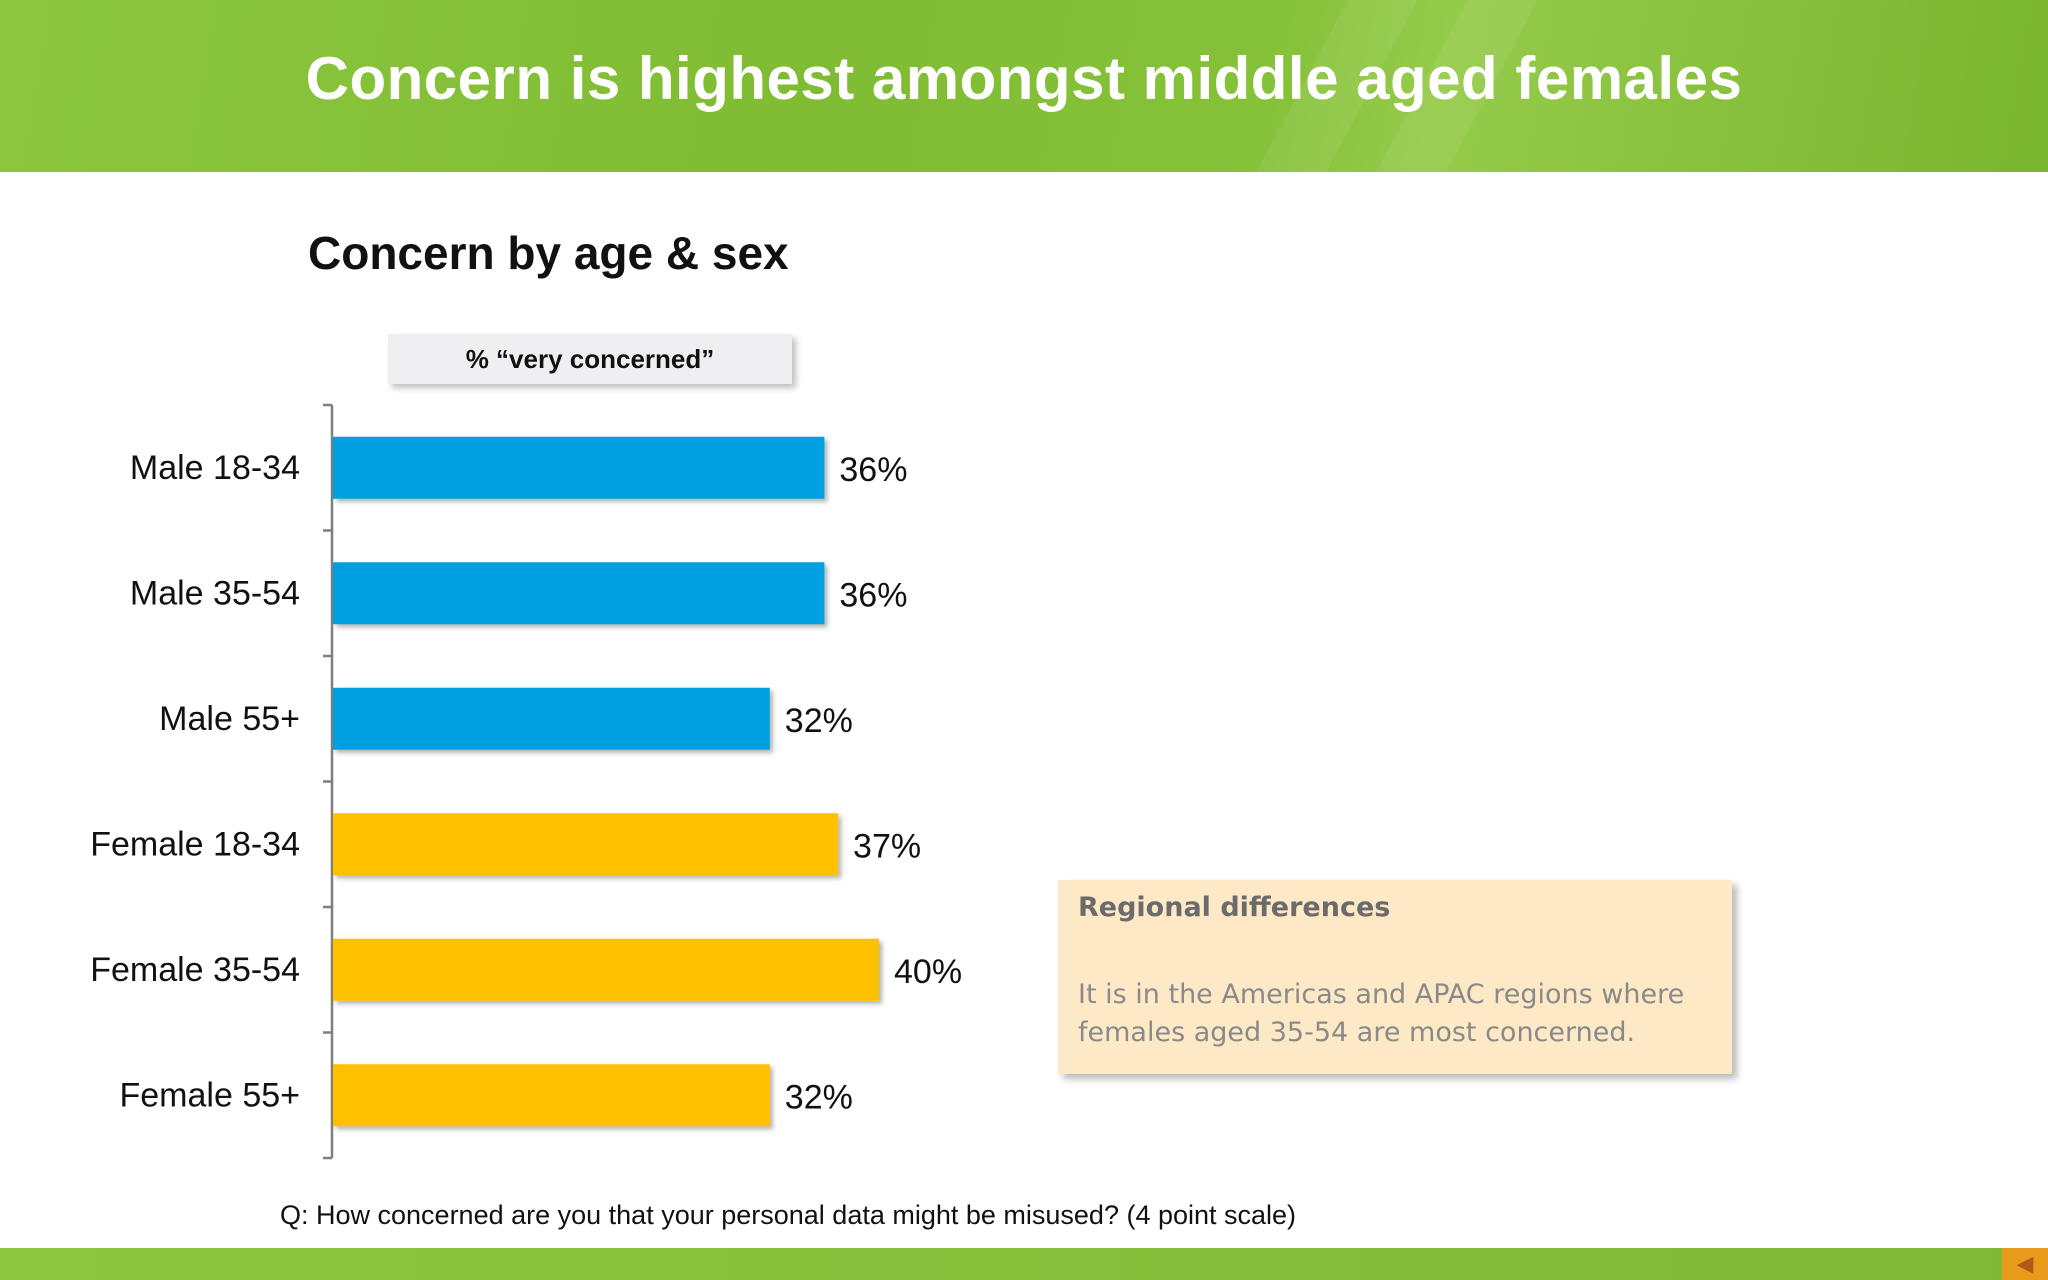 The height and width of the screenshot is (1280, 2048). I want to click on chart-title: Concern by age & sex, so click(548, 253).